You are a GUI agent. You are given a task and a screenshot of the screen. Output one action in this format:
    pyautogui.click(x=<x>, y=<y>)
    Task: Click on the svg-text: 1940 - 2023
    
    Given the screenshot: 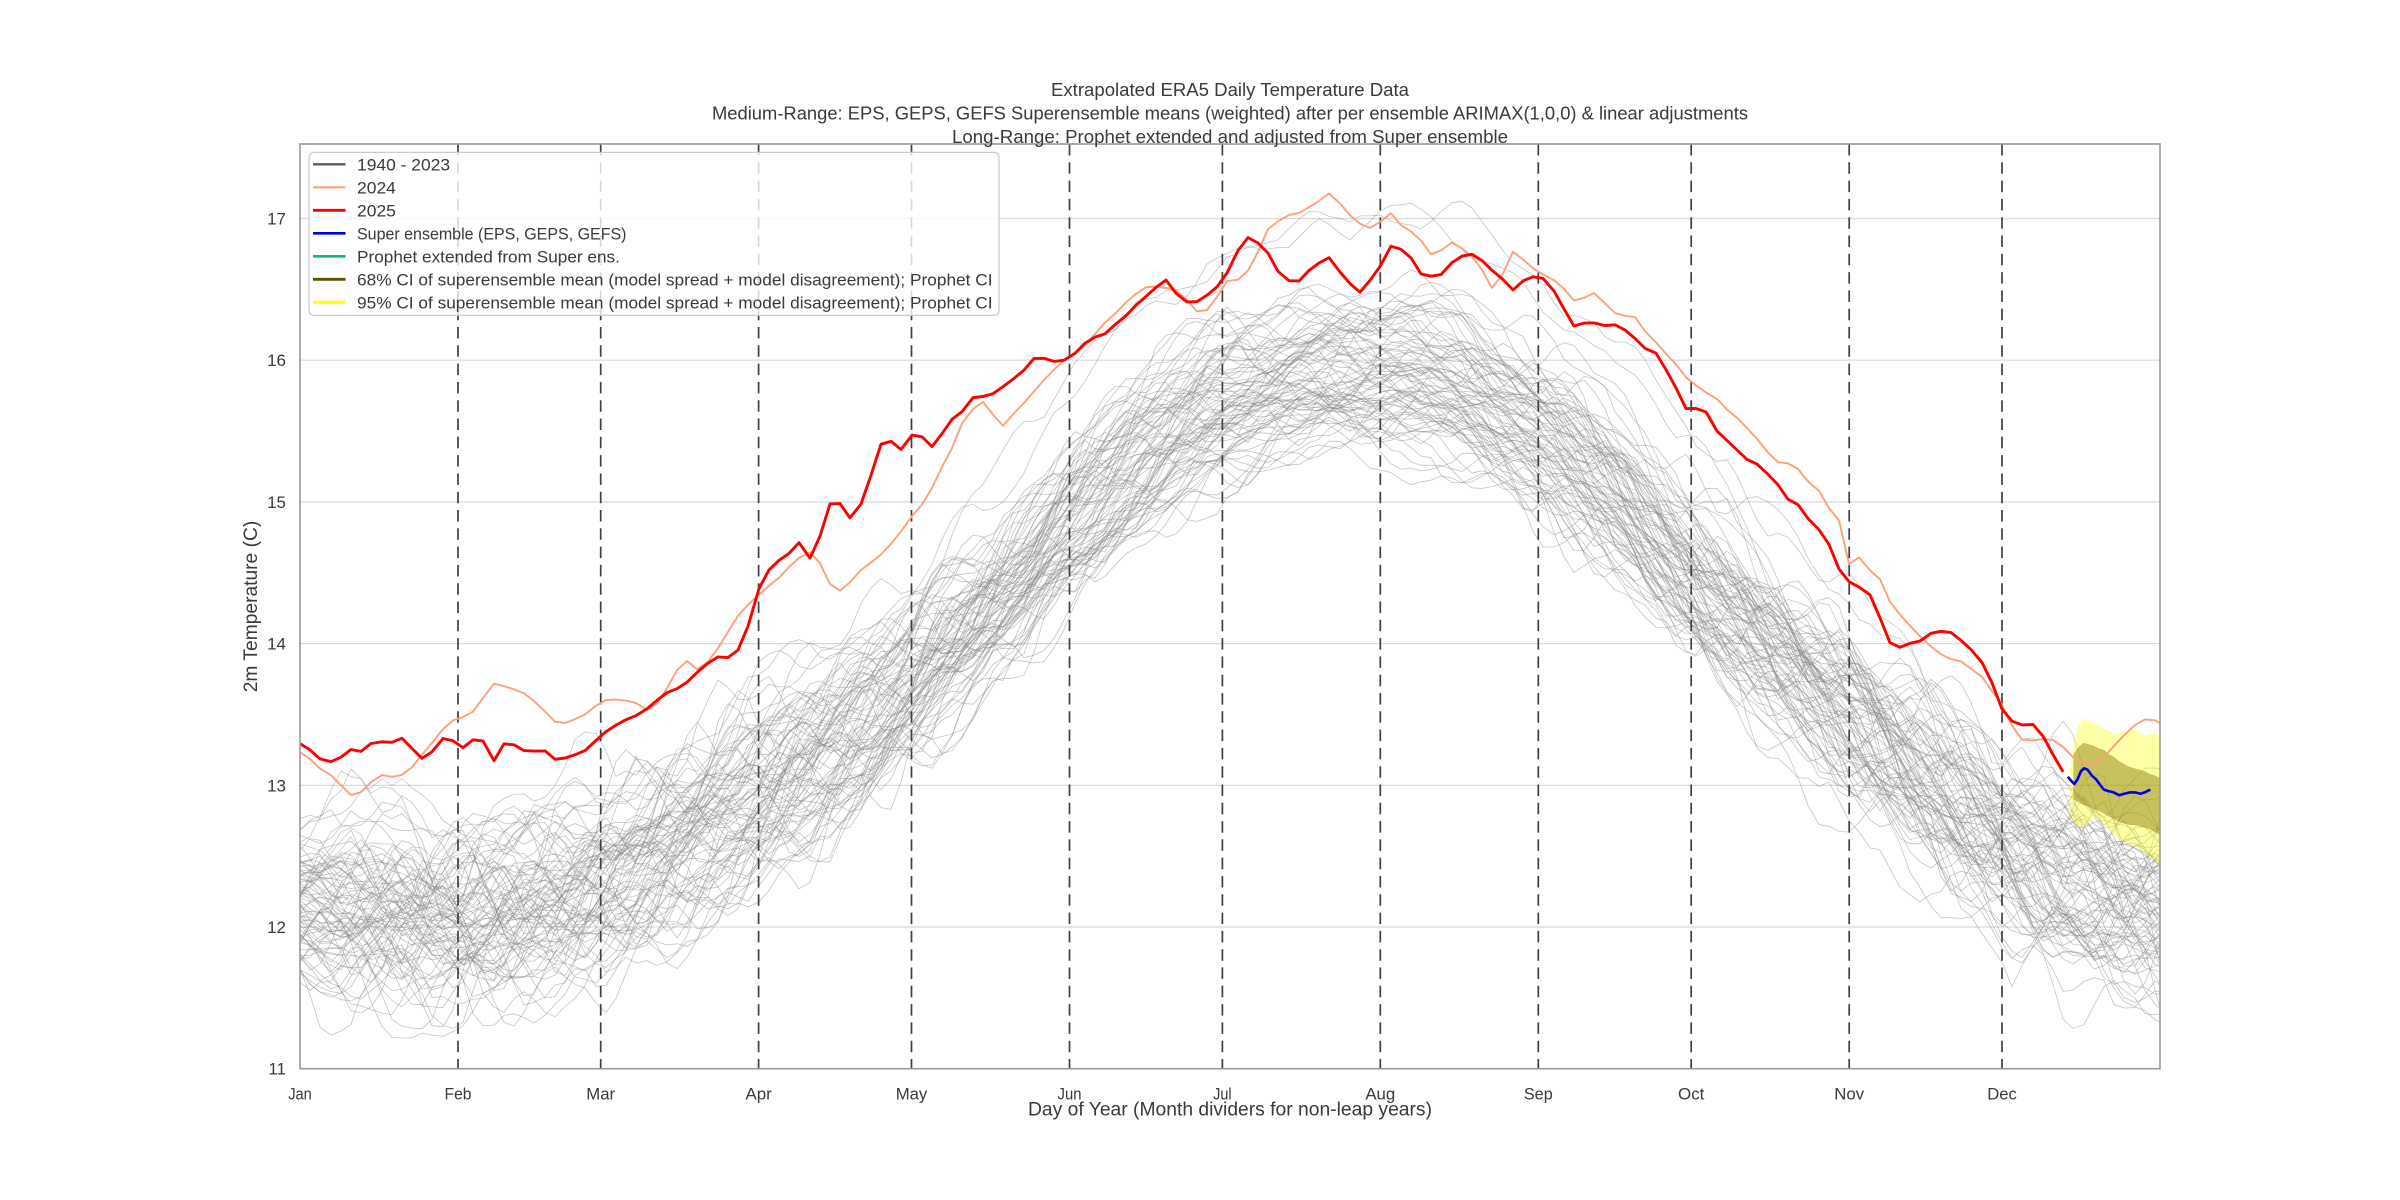 What is the action you would take?
    pyautogui.click(x=403, y=164)
    